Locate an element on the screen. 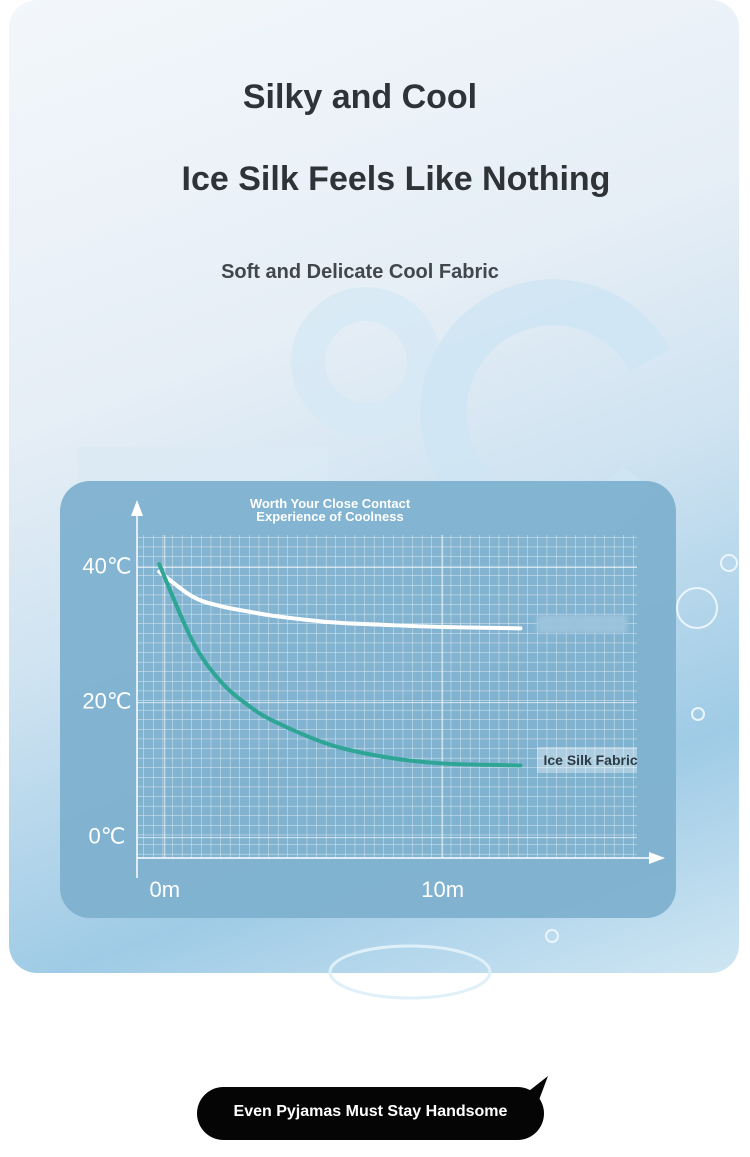  x-tick-label: 10m is located at coordinates (442, 889).